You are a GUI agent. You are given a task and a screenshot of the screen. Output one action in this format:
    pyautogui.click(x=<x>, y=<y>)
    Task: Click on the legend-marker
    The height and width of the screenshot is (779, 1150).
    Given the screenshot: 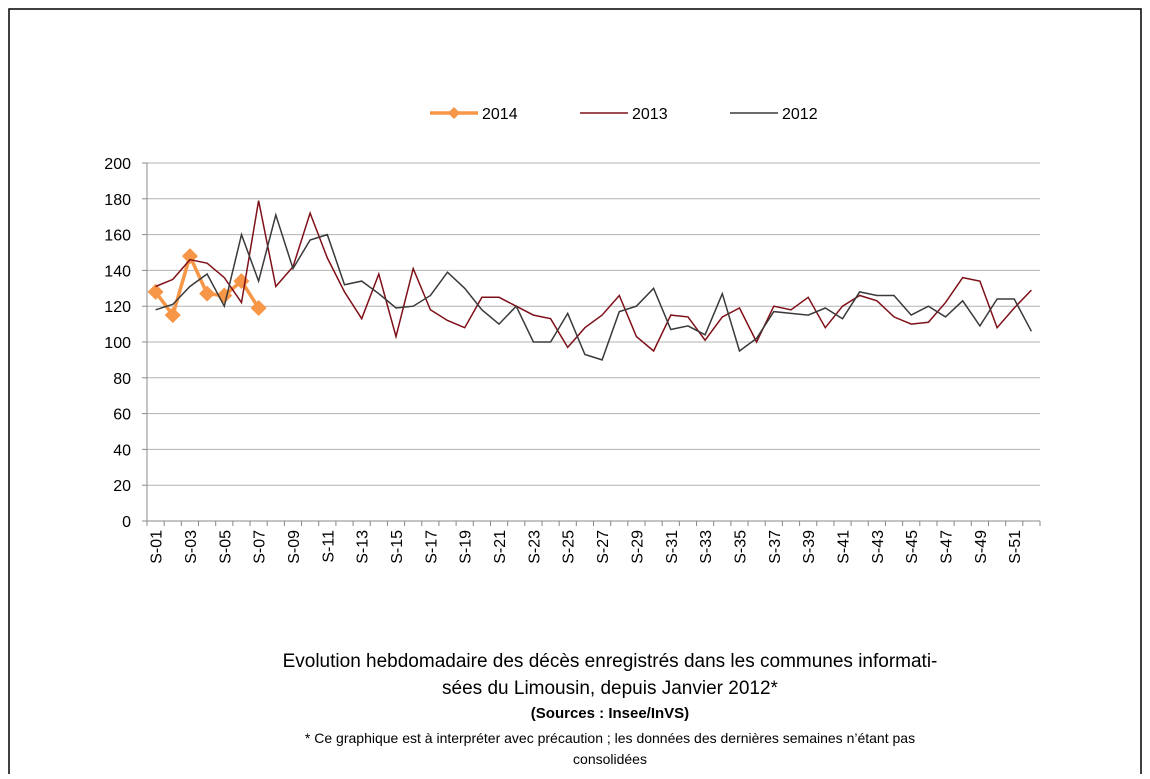 What is the action you would take?
    pyautogui.click(x=454, y=113)
    